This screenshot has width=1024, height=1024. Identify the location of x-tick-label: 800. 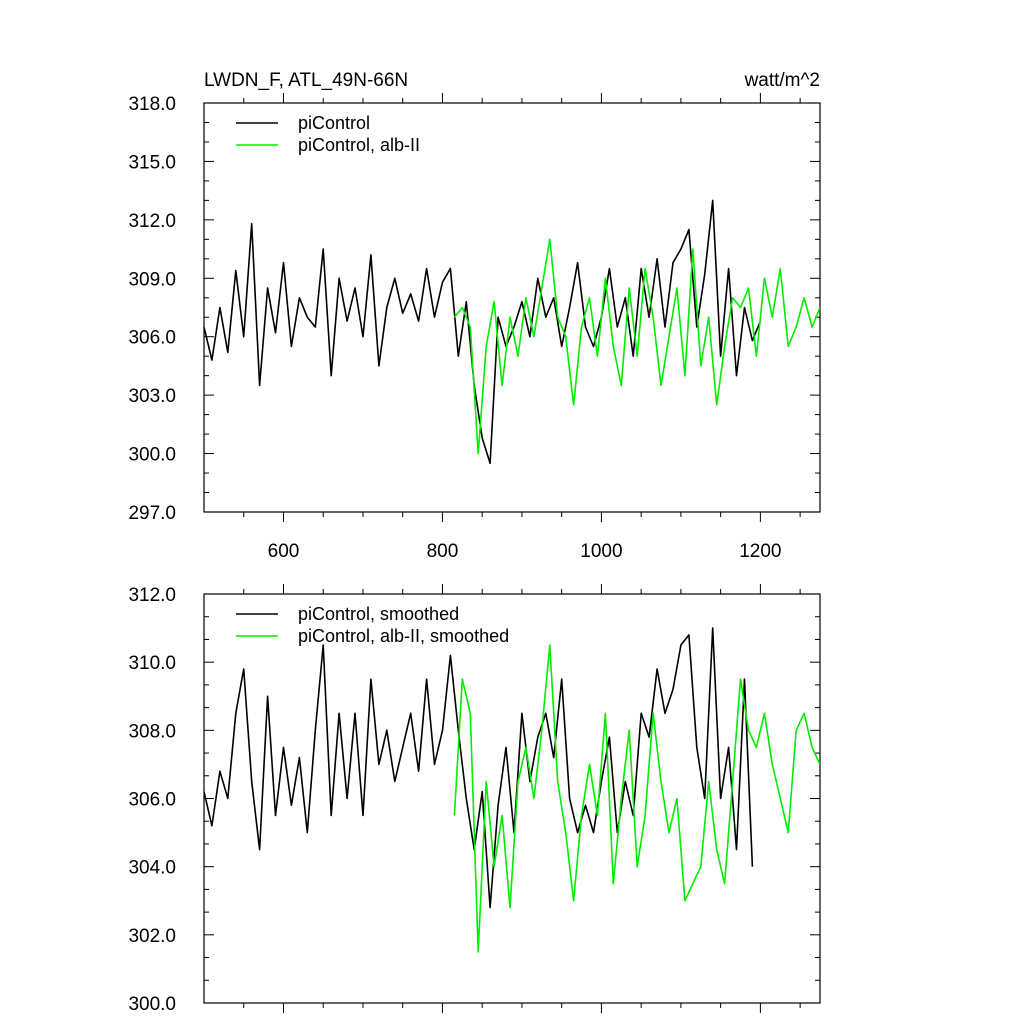
(443, 551).